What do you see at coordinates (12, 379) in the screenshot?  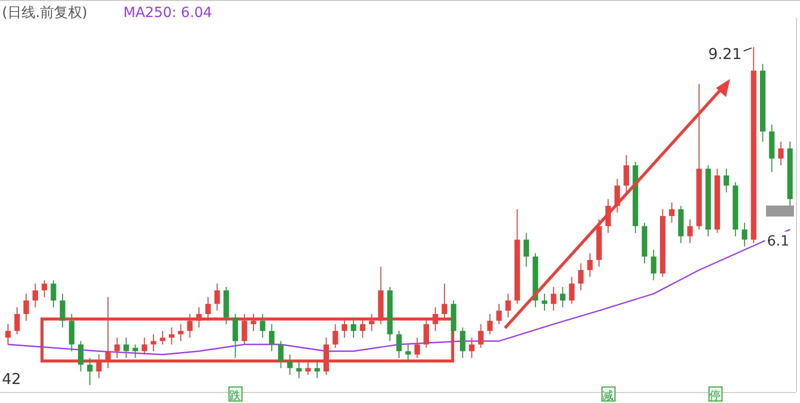 I see `annotation: 42` at bounding box center [12, 379].